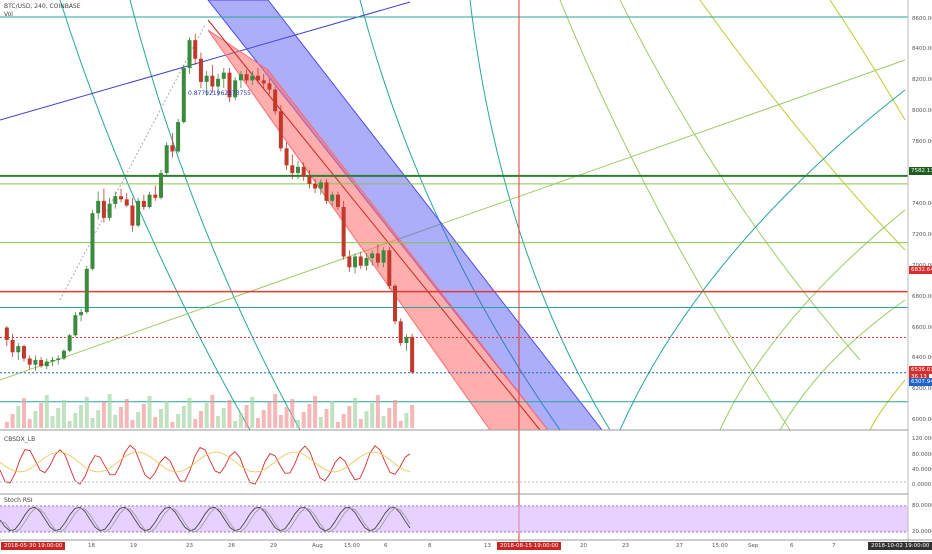  I want to click on price-tick-label: 7400.00, so click(922, 203).